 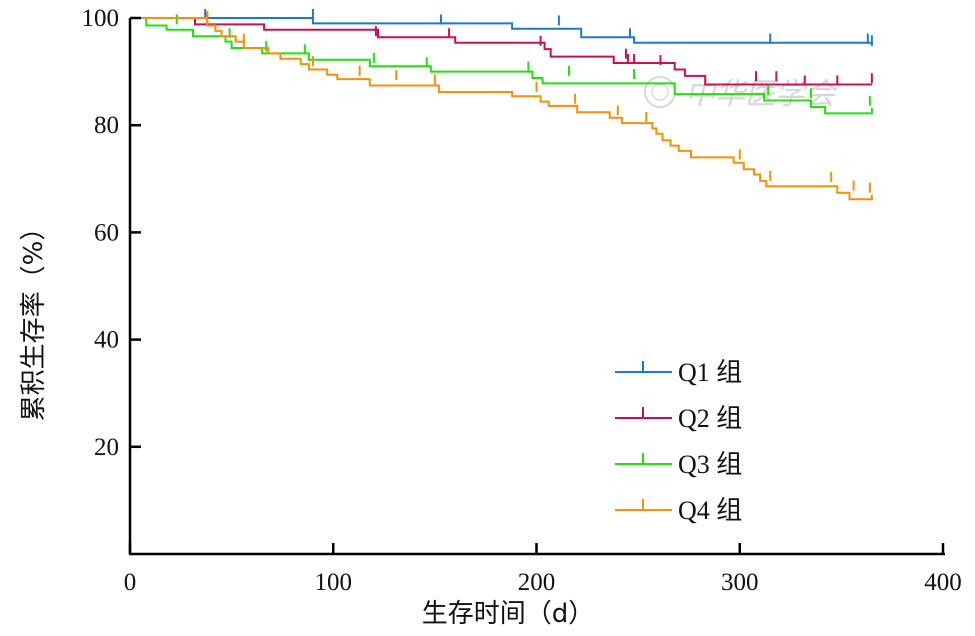 I want to click on legend-item-q2: Q2 组, so click(x=678, y=418).